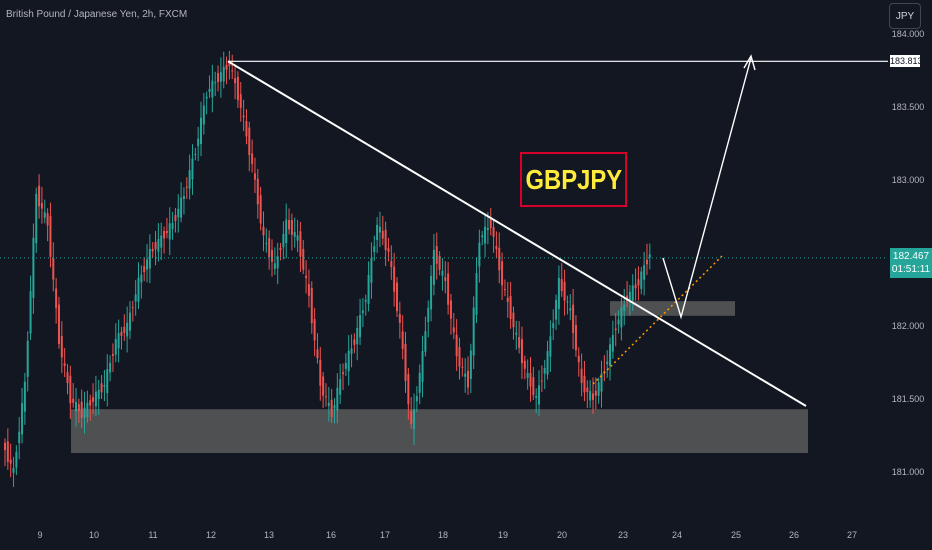 The image size is (932, 550). What do you see at coordinates (94, 535) in the screenshot?
I see `time-tick-label: 10` at bounding box center [94, 535].